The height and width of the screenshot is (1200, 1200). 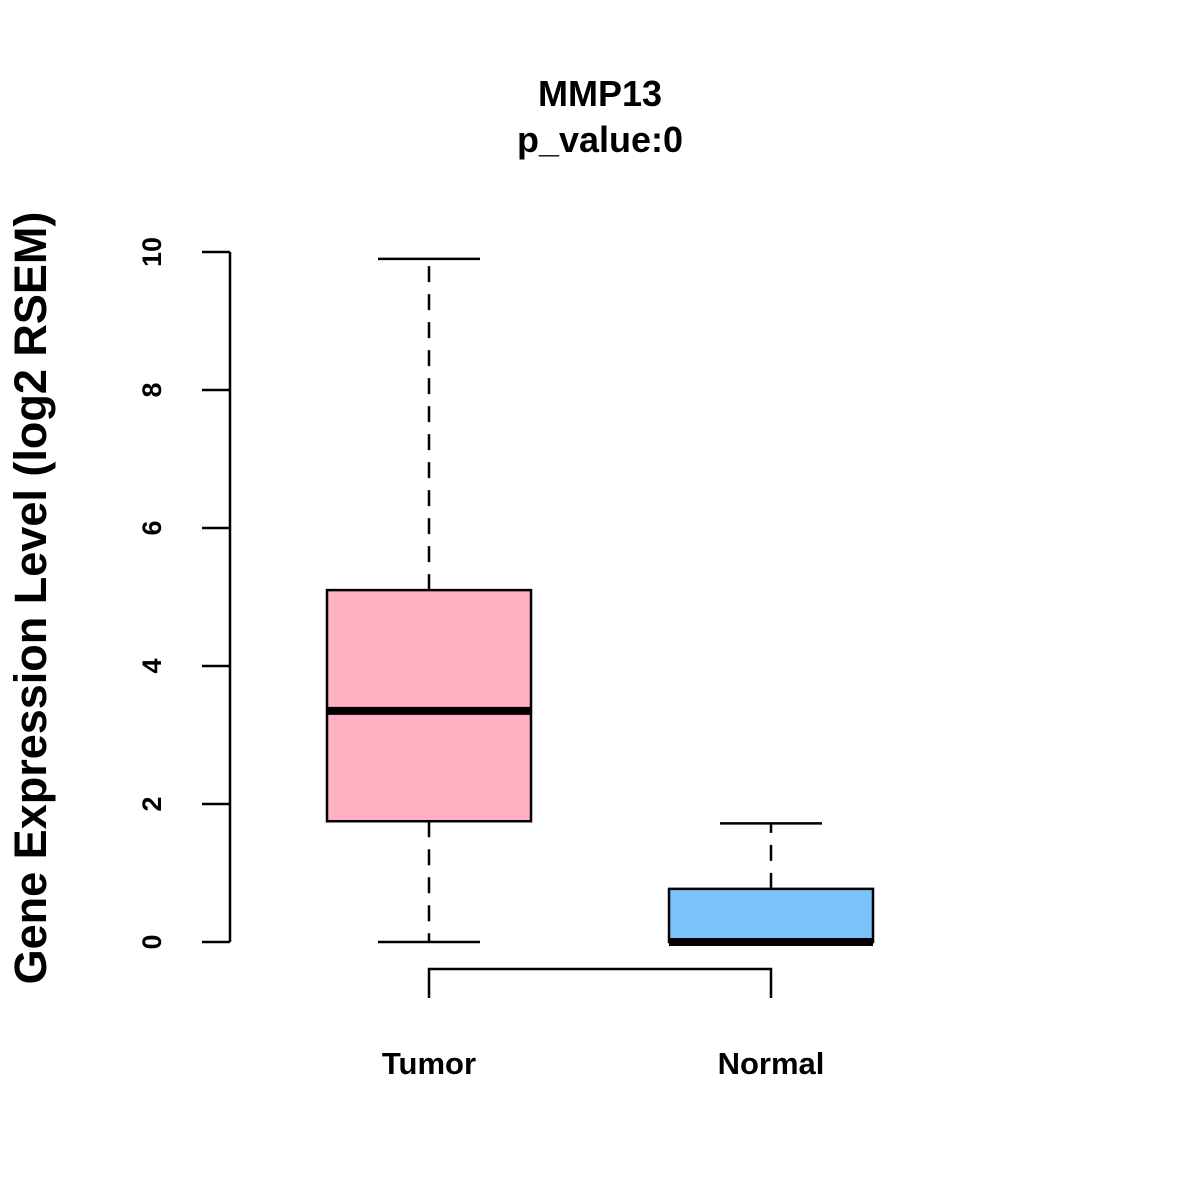 I want to click on y-tick-label: 10, so click(x=152, y=252).